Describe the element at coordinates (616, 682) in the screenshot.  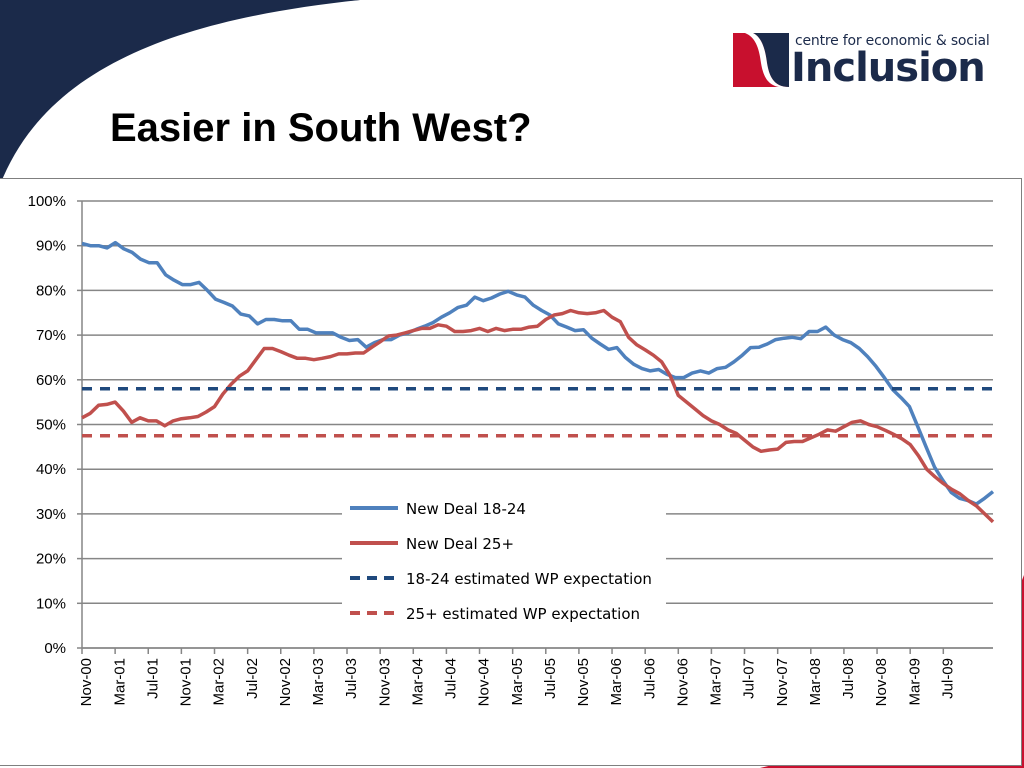
I see `x-tick-label: Mar-06` at that location.